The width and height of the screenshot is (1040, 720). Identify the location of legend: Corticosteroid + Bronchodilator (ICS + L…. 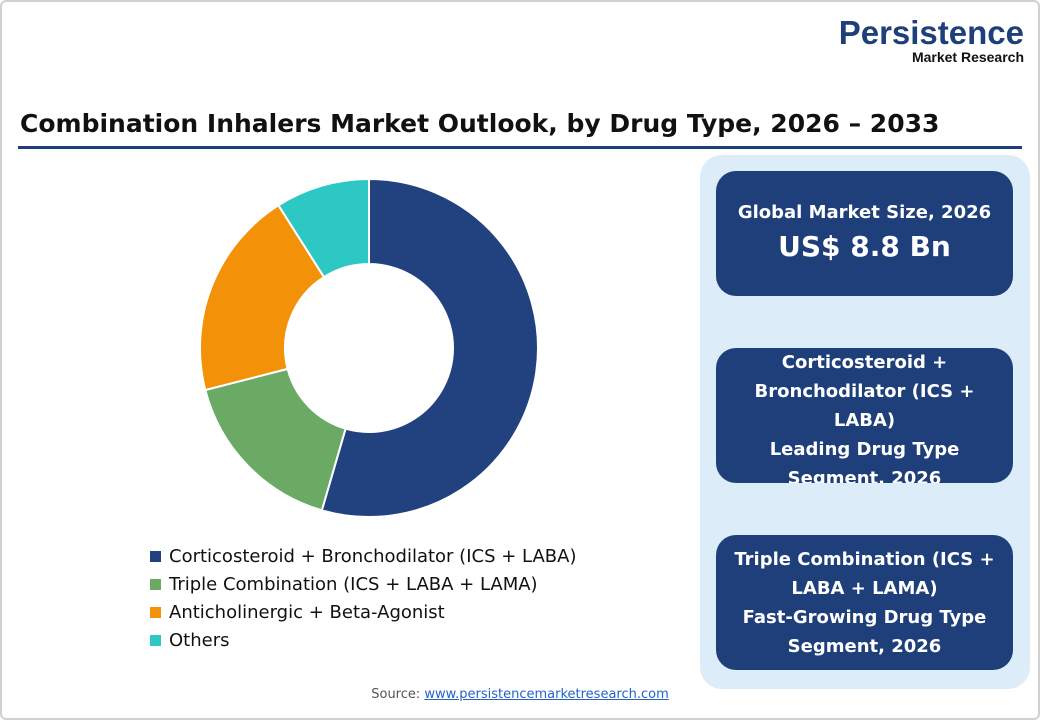
(363, 598).